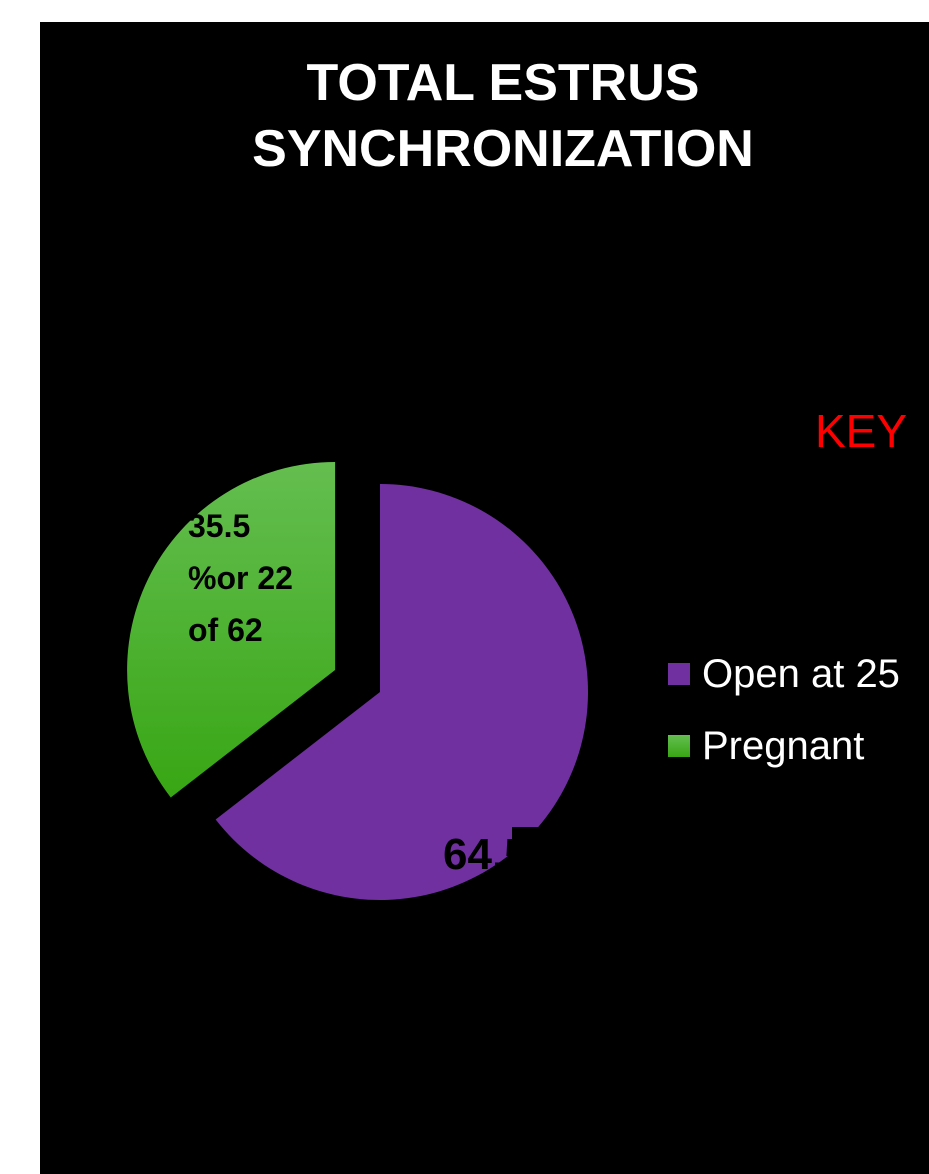 This screenshot has height=1174, width=929. I want to click on legend-label: Open at 25, so click(801, 674).